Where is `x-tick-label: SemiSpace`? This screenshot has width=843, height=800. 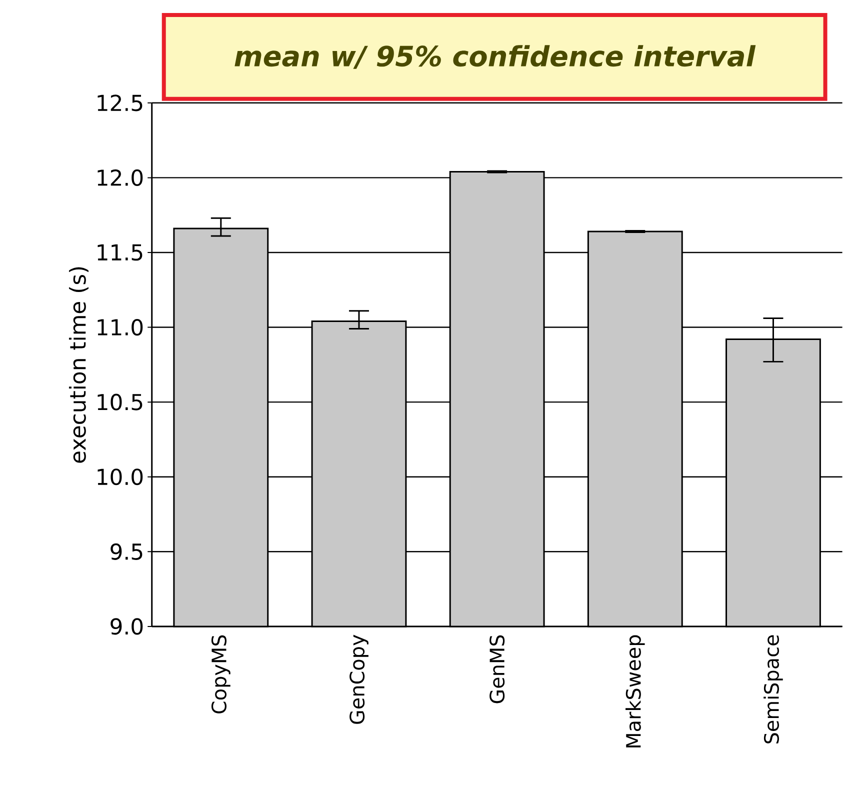
x-tick-label: SemiSpace is located at coordinates (773, 689).